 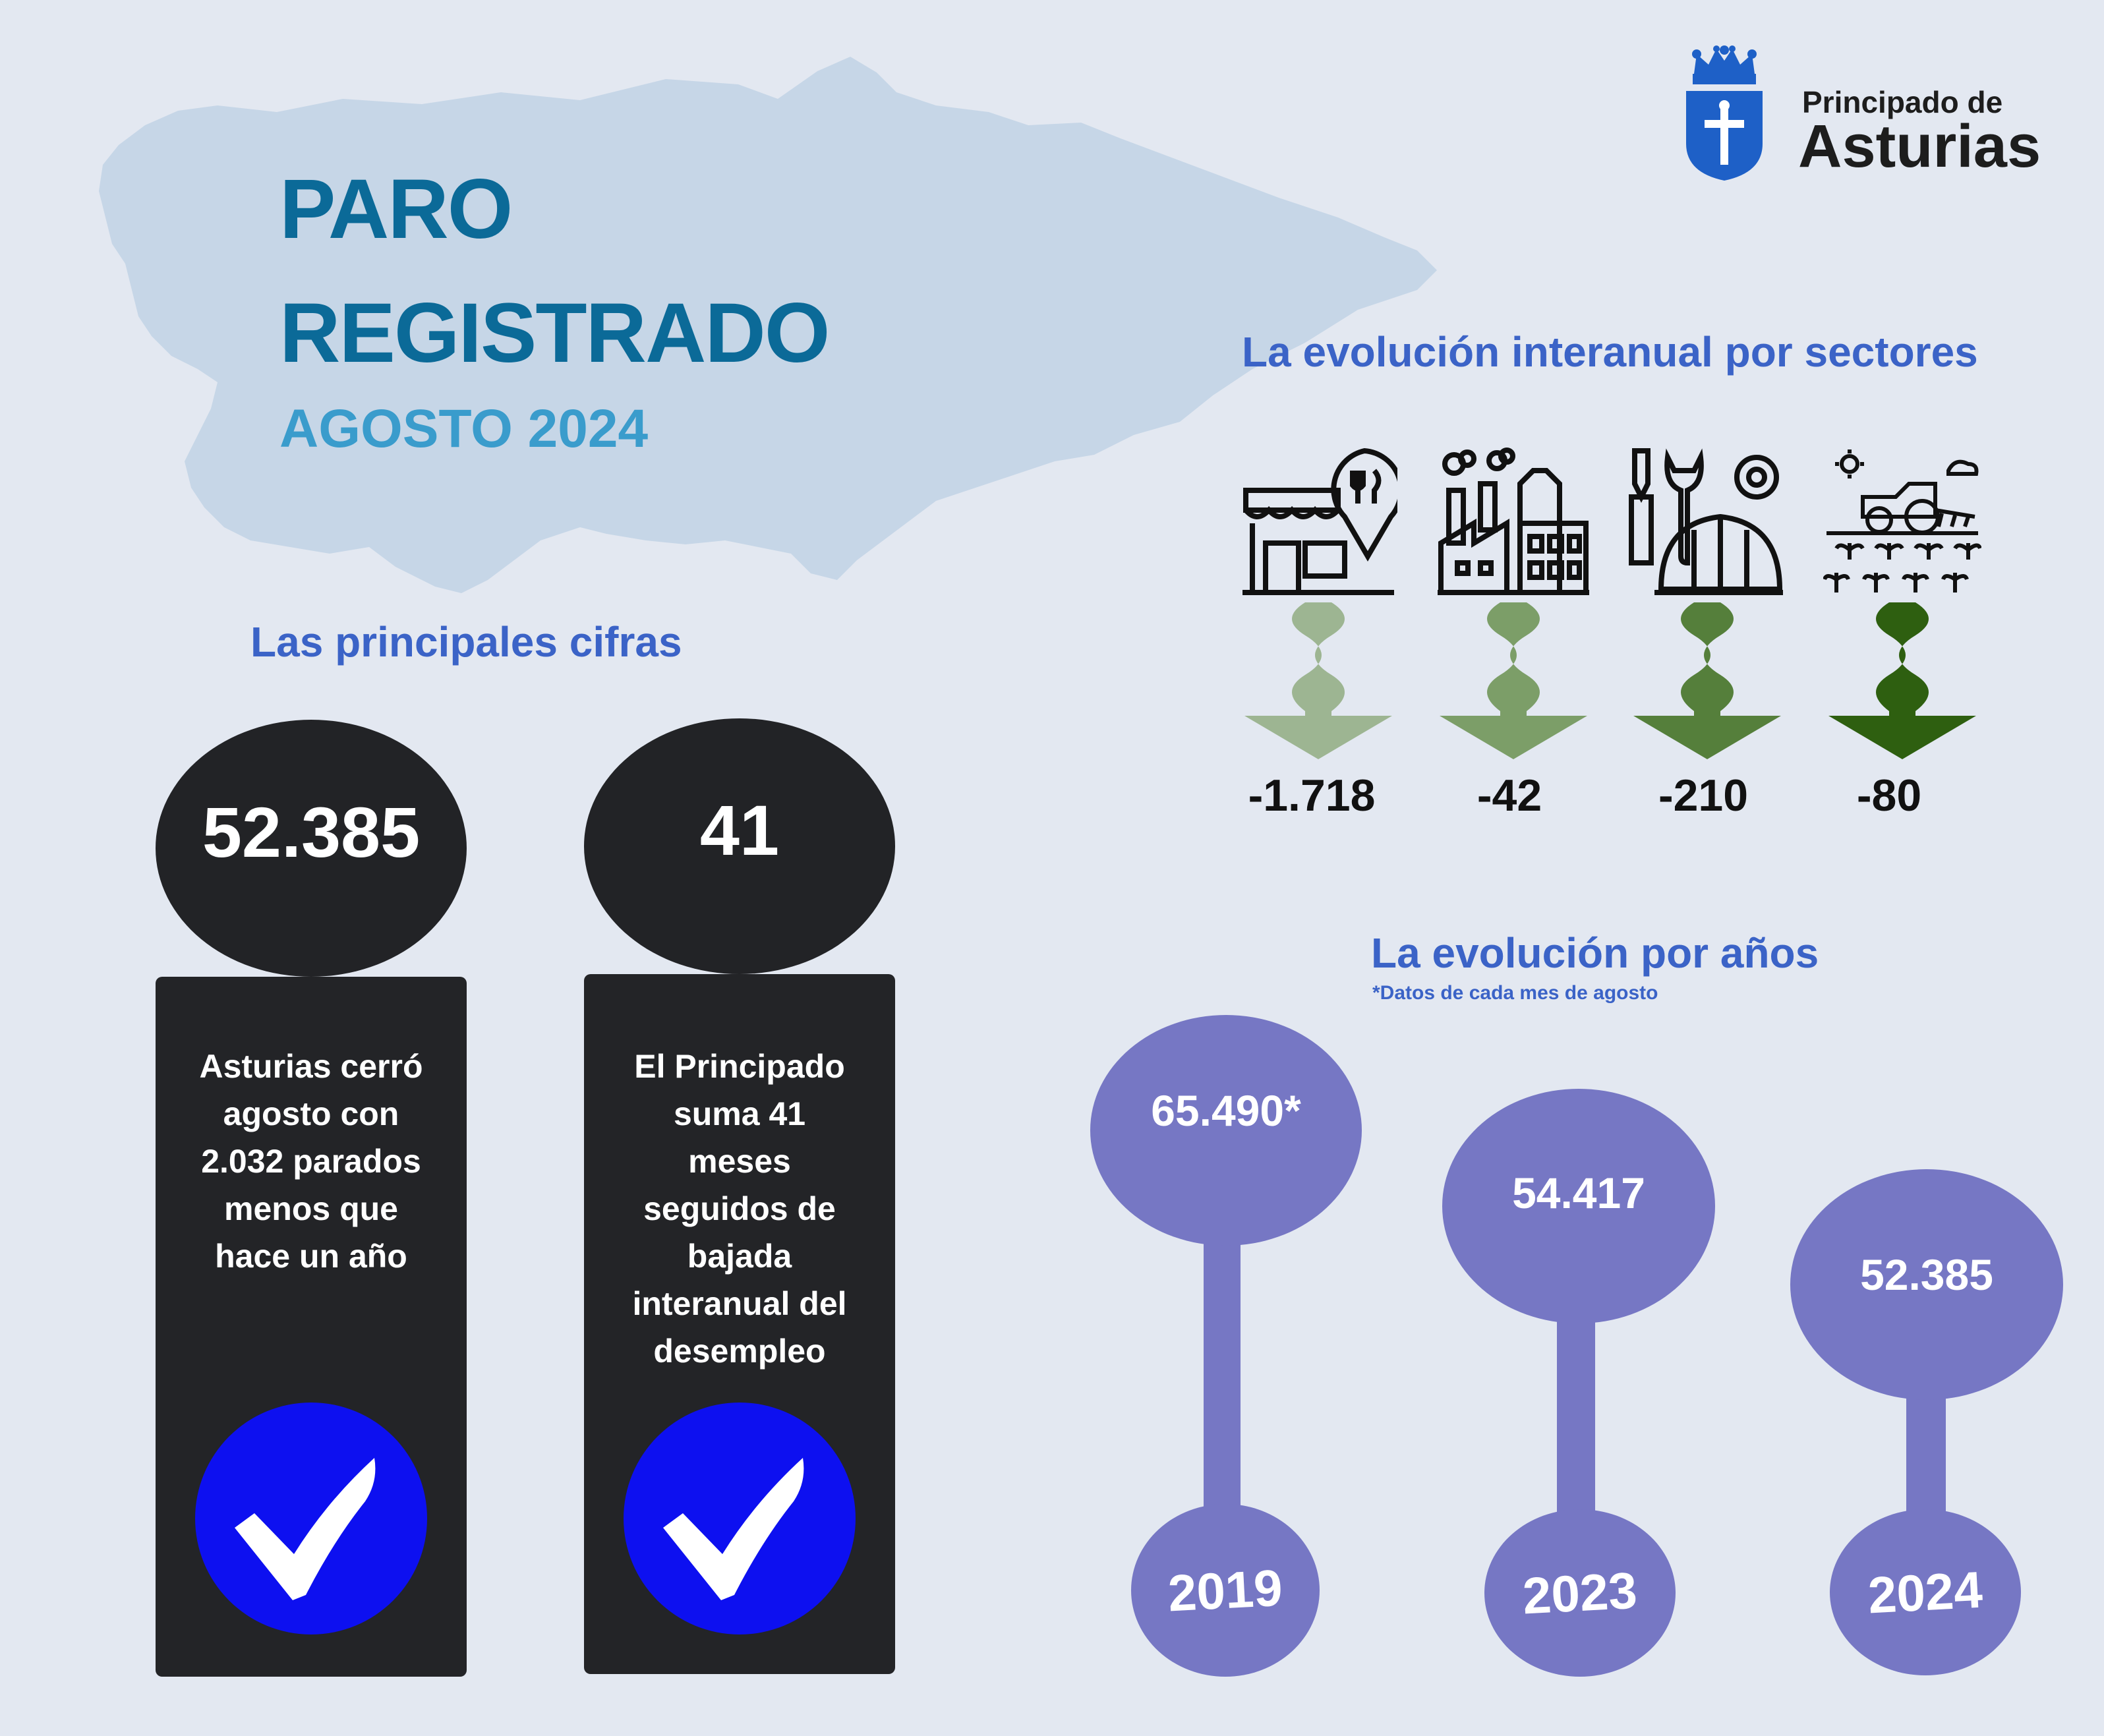 What do you see at coordinates (1515, 993) in the screenshot?
I see `anios-note: *Datos de cada mes de agosto` at bounding box center [1515, 993].